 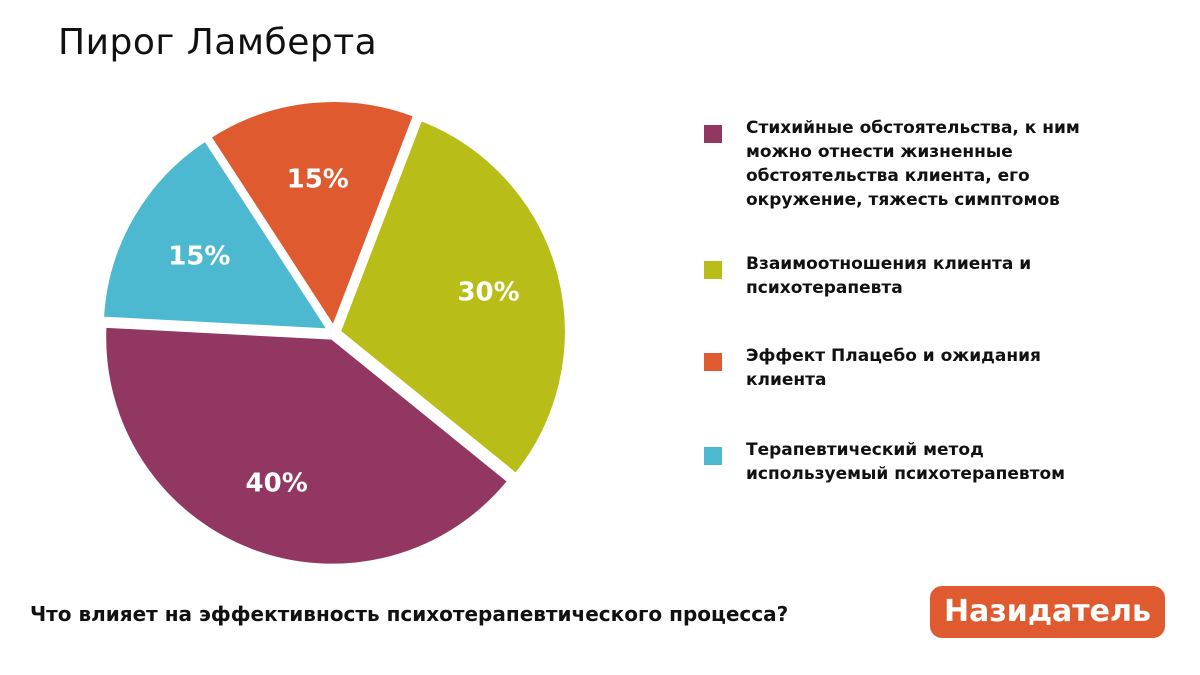 I want to click on slice-label: 40%, so click(x=277, y=483).